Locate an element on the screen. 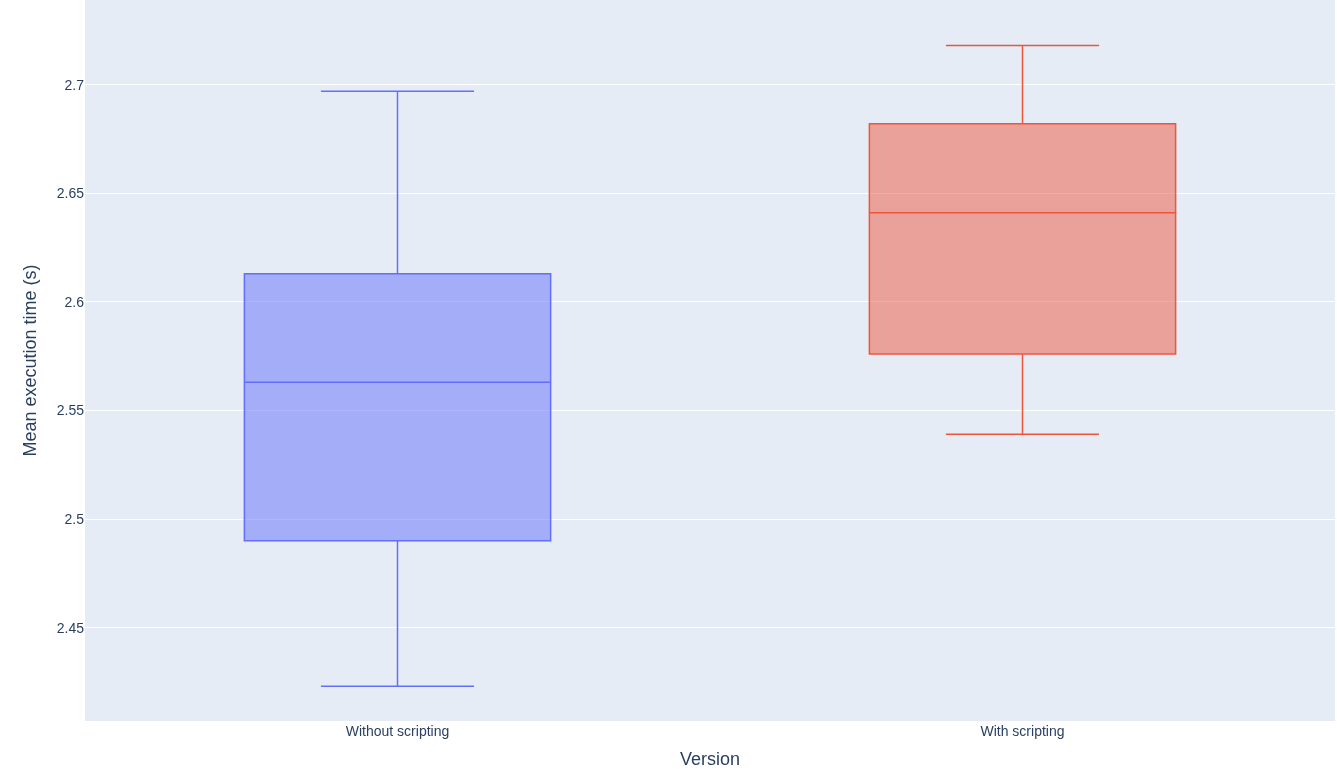  x-axis-title: Version is located at coordinates (710, 759).